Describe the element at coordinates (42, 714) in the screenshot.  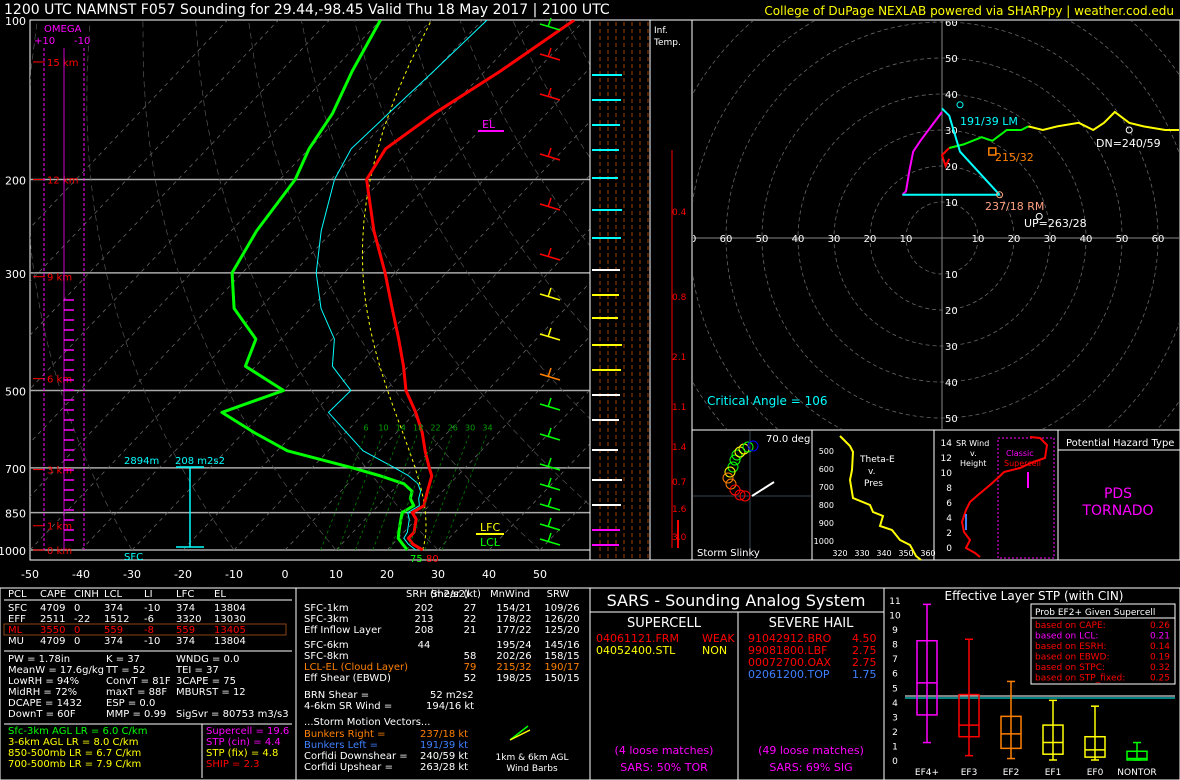
I see `thermo-stat: DownT = 60F` at that location.